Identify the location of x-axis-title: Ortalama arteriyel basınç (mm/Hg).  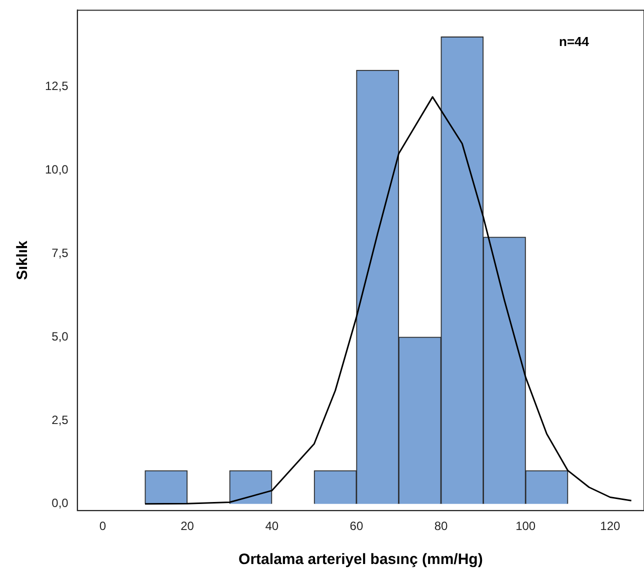
(360, 559).